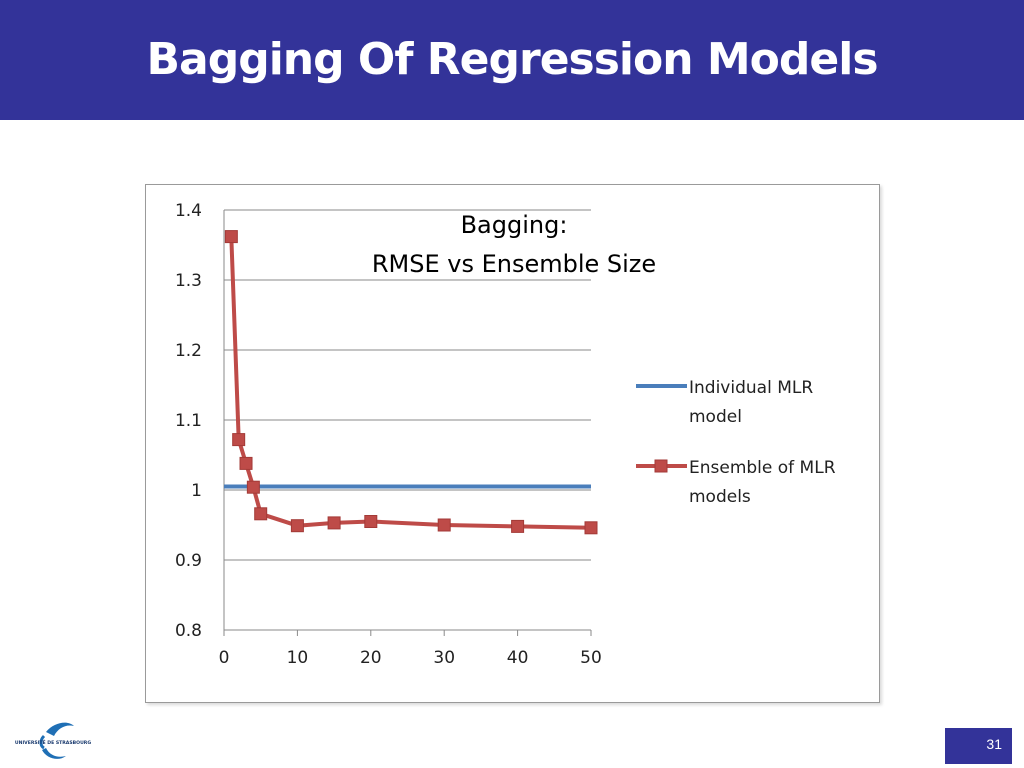  I want to click on legend-label: Ensemble of MLR, so click(762, 468).